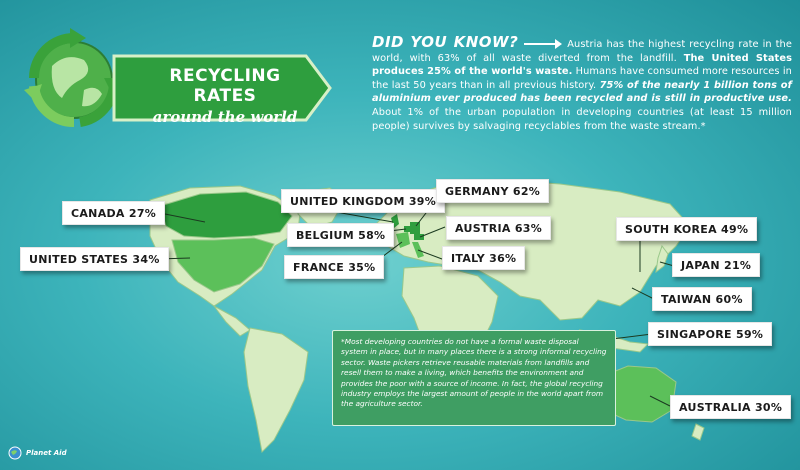 The width and height of the screenshot is (800, 470). Describe the element at coordinates (94, 259) in the screenshot. I see `label-united-states: UNITED STATES 34%` at that location.